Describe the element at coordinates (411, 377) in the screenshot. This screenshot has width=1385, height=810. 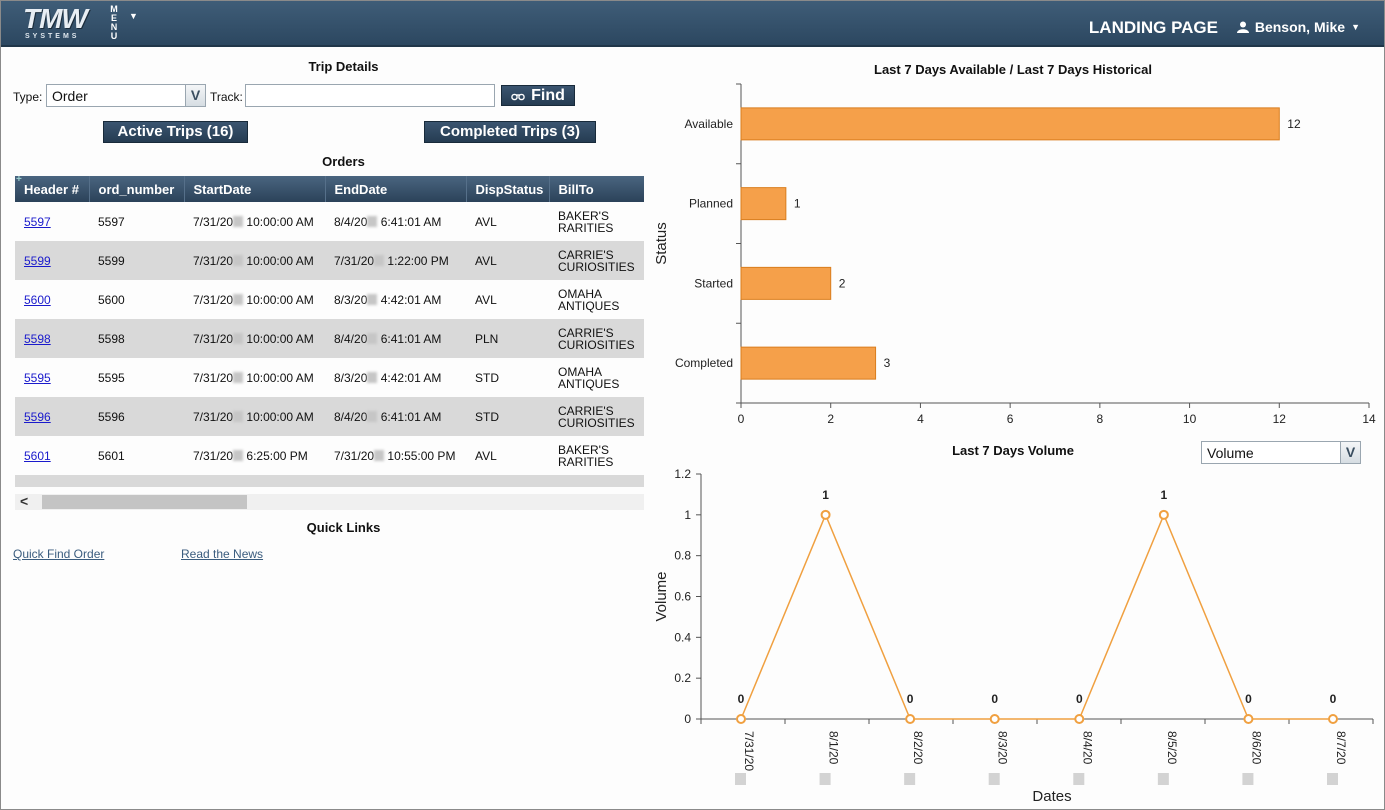
I see `time-text: 4:42:01 AM` at that location.